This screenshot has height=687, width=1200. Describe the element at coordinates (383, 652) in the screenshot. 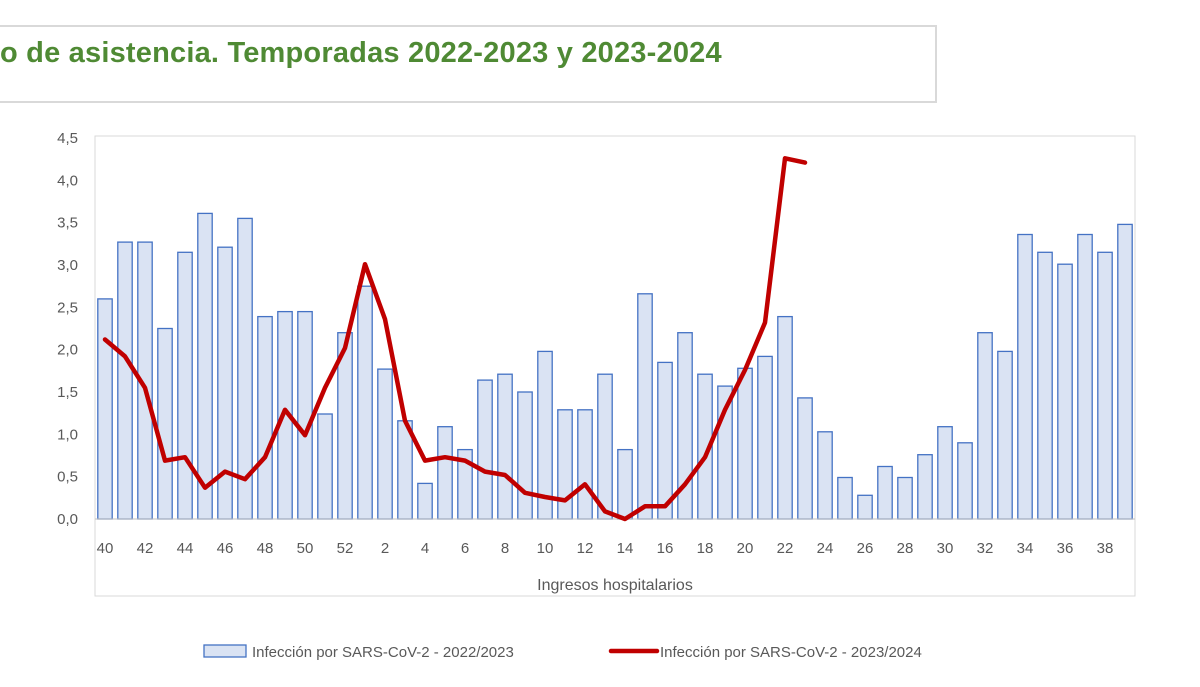

I see `legend-label-2022-2023: Infección por SARS-CoV-2 - 2022/2023` at that location.